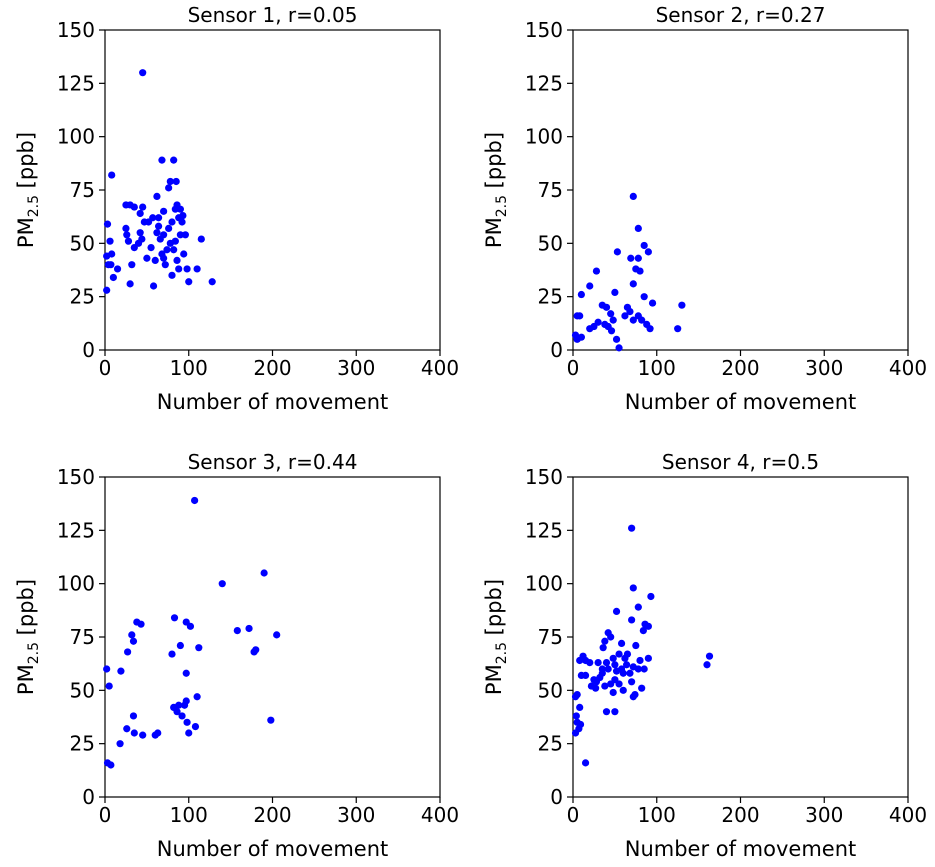 The width and height of the screenshot is (935, 867). What do you see at coordinates (556, 797) in the screenshot?
I see `y-tick-label: 0` at bounding box center [556, 797].